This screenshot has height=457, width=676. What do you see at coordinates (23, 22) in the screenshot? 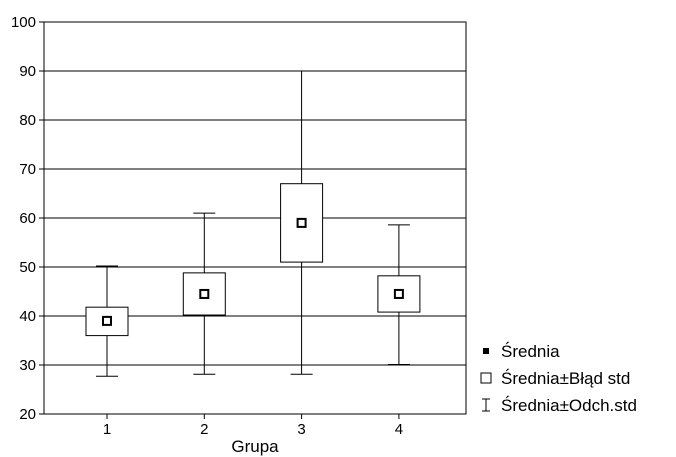
I see `y-tick-label: 100` at bounding box center [23, 22].